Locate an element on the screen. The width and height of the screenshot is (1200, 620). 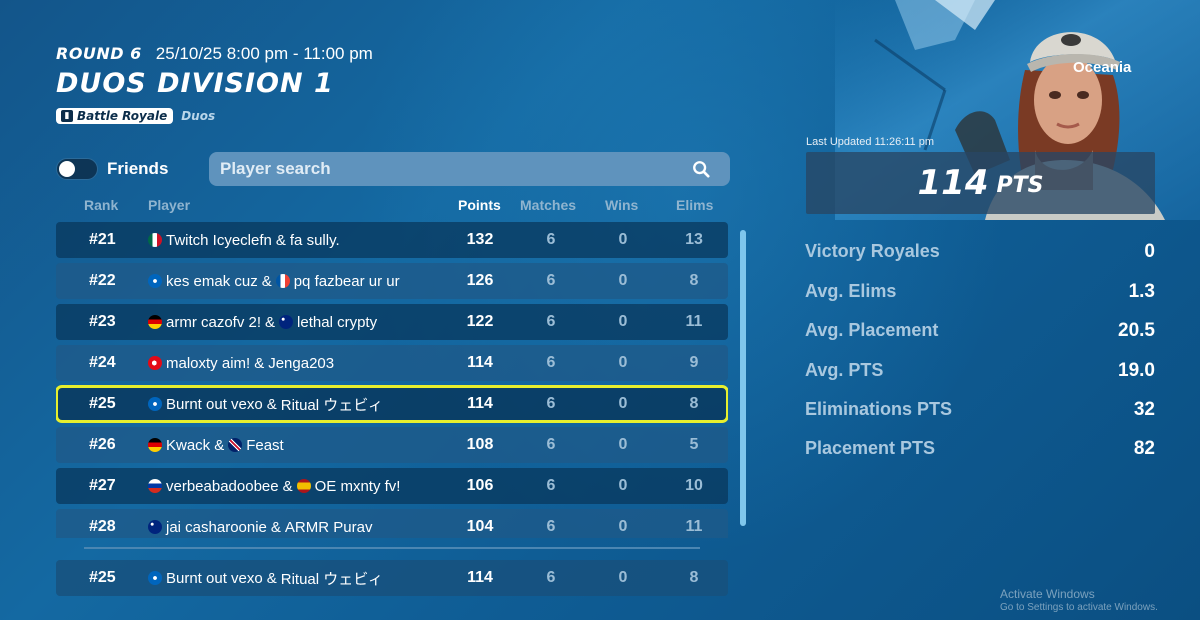
column-header-wins: Wins is located at coordinates (622, 205).